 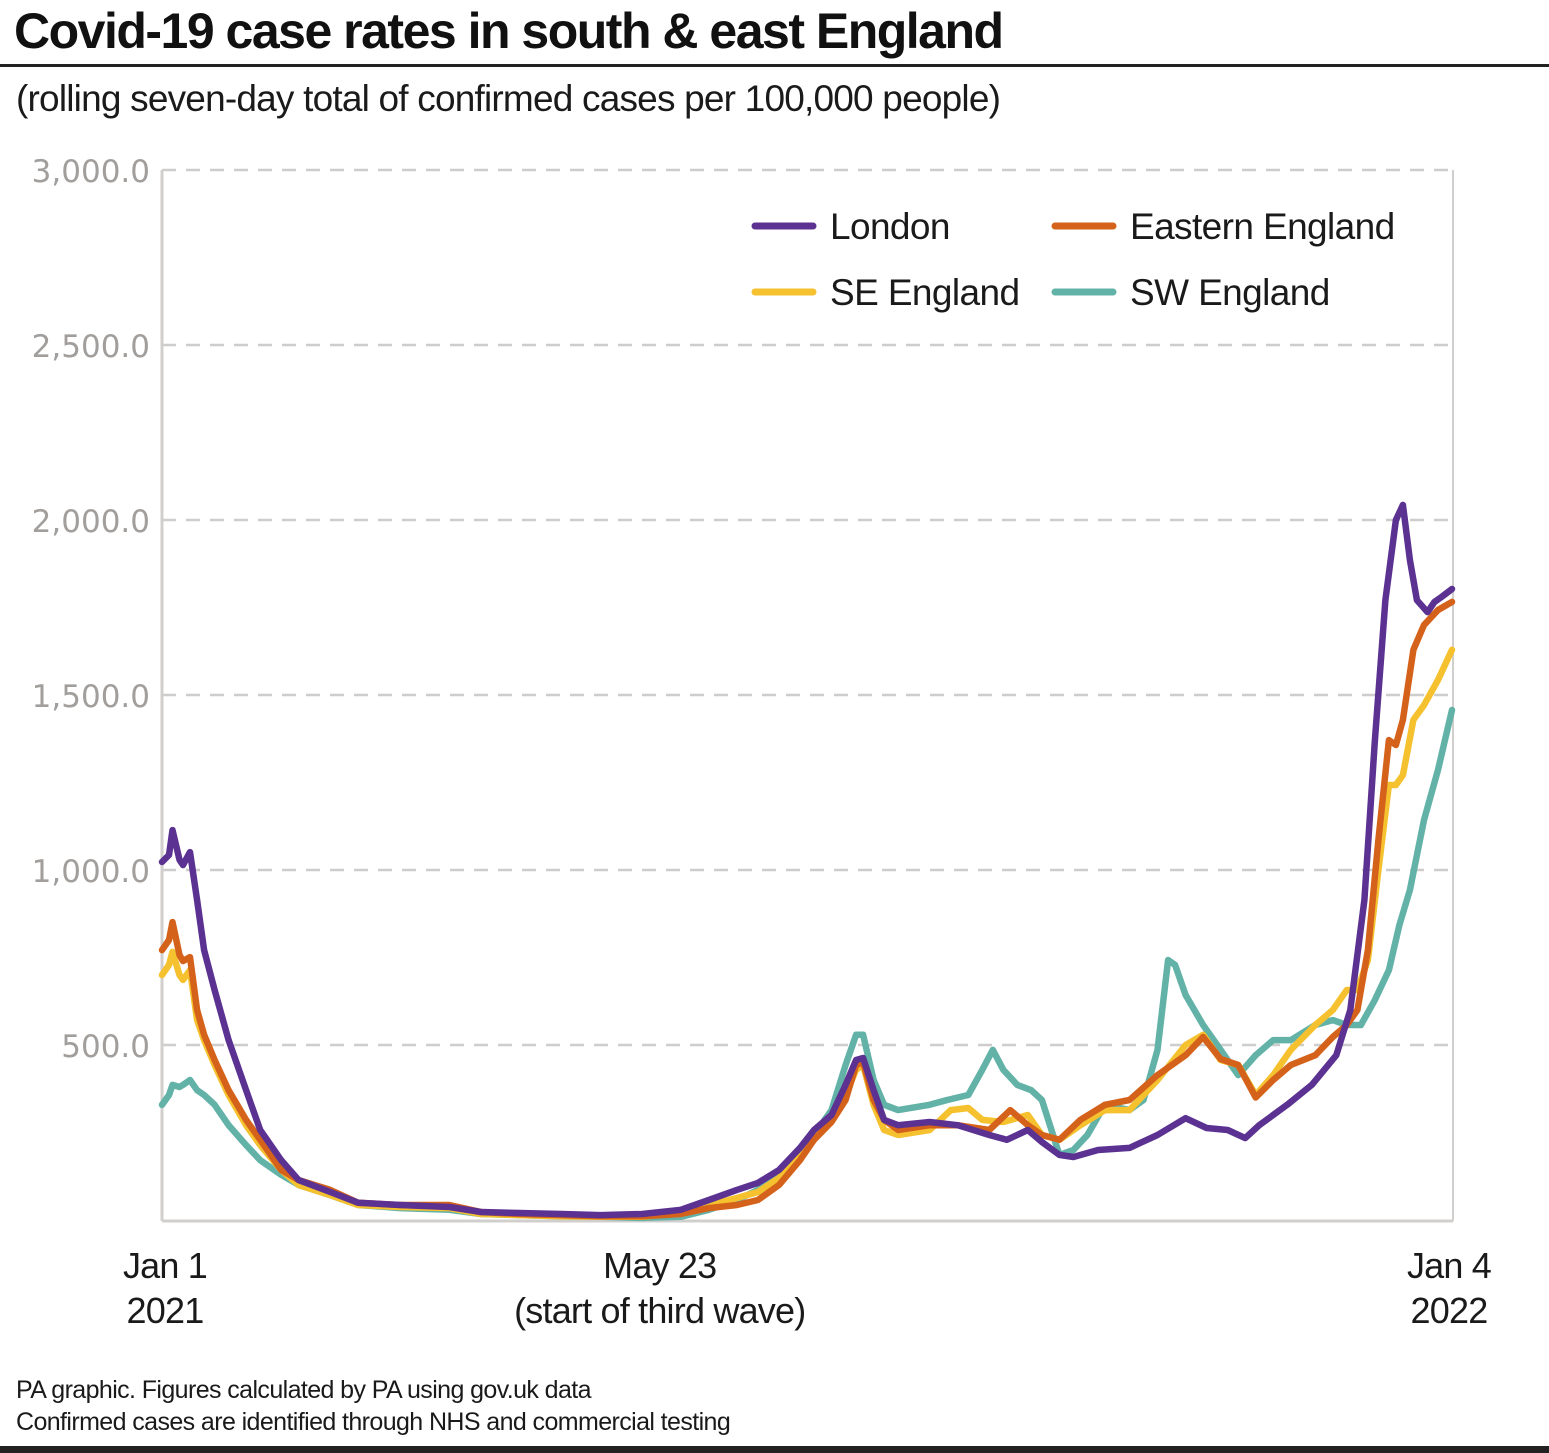 I want to click on title-divider, so click(x=774, y=65).